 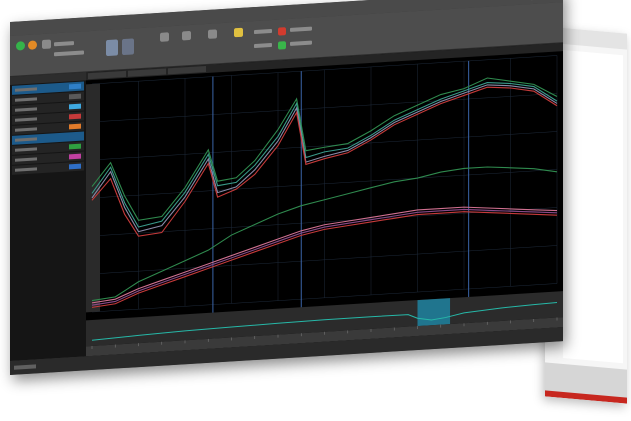 I want to click on settings-icon, so click(x=164, y=37).